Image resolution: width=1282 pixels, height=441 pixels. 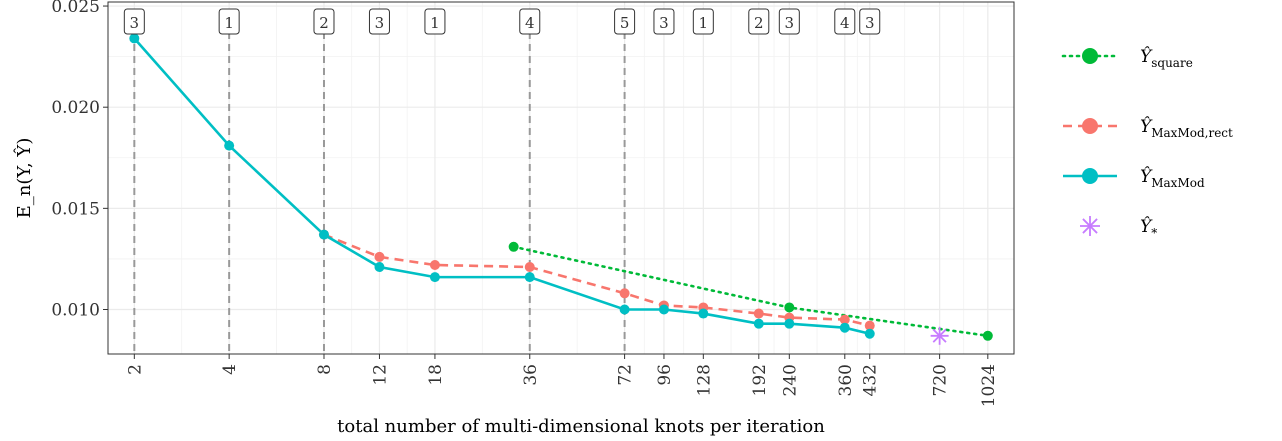 What do you see at coordinates (1090, 226) in the screenshot?
I see `legend-asterisk` at bounding box center [1090, 226].